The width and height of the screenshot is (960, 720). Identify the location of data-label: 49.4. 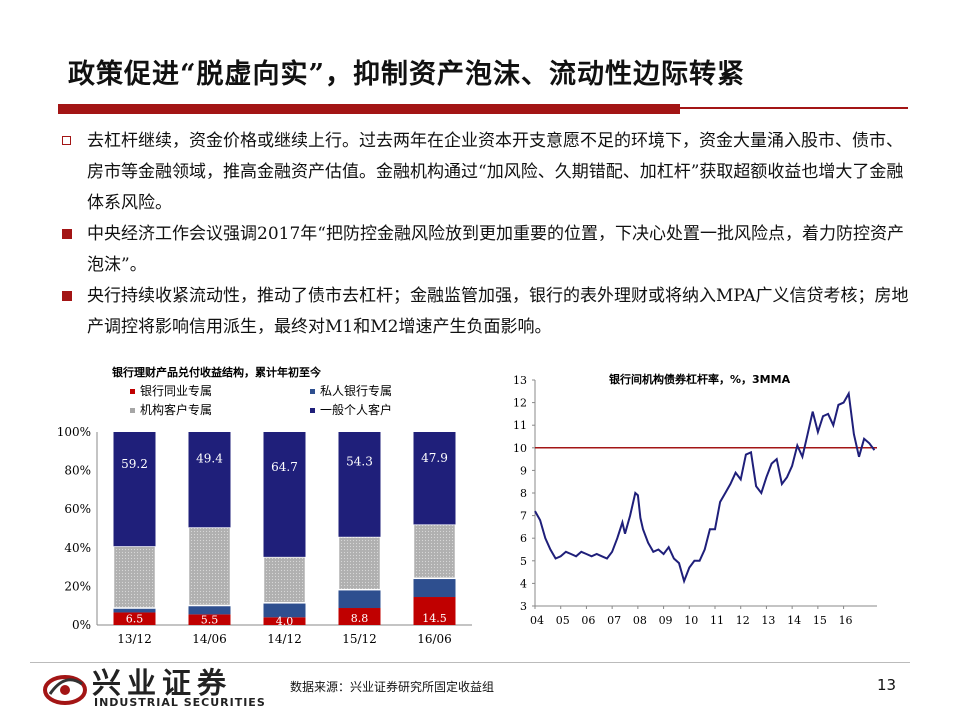
(209, 459).